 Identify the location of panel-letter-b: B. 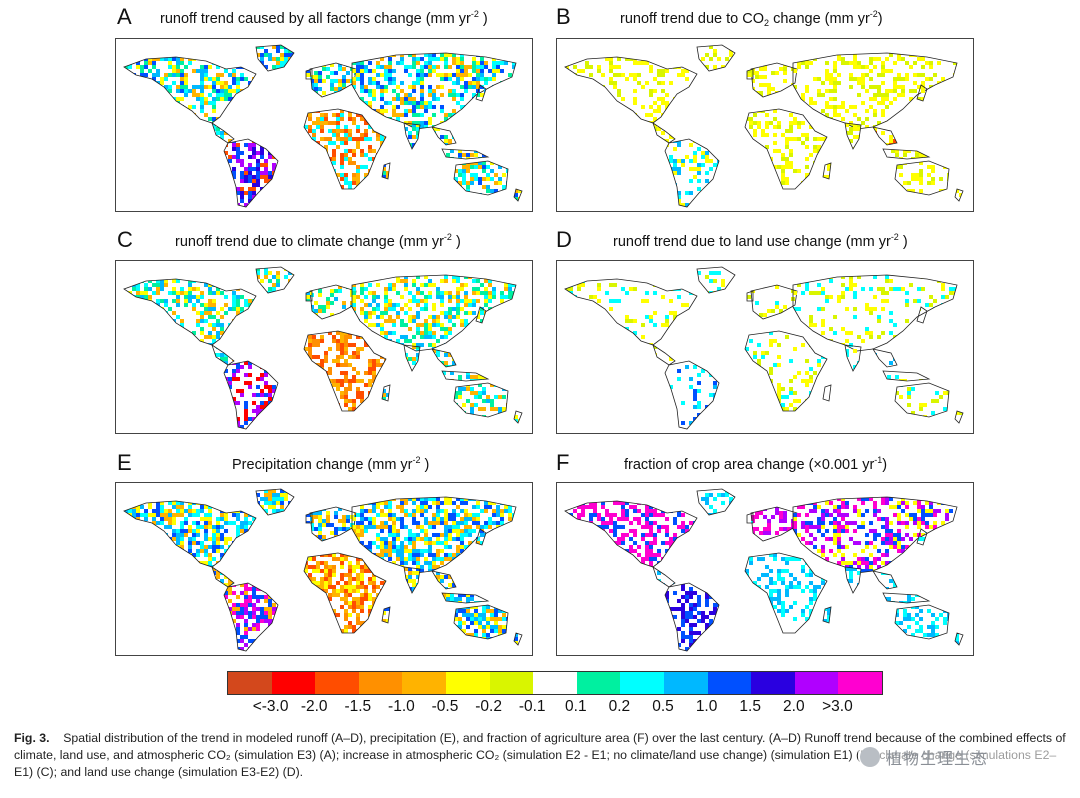
(563, 16).